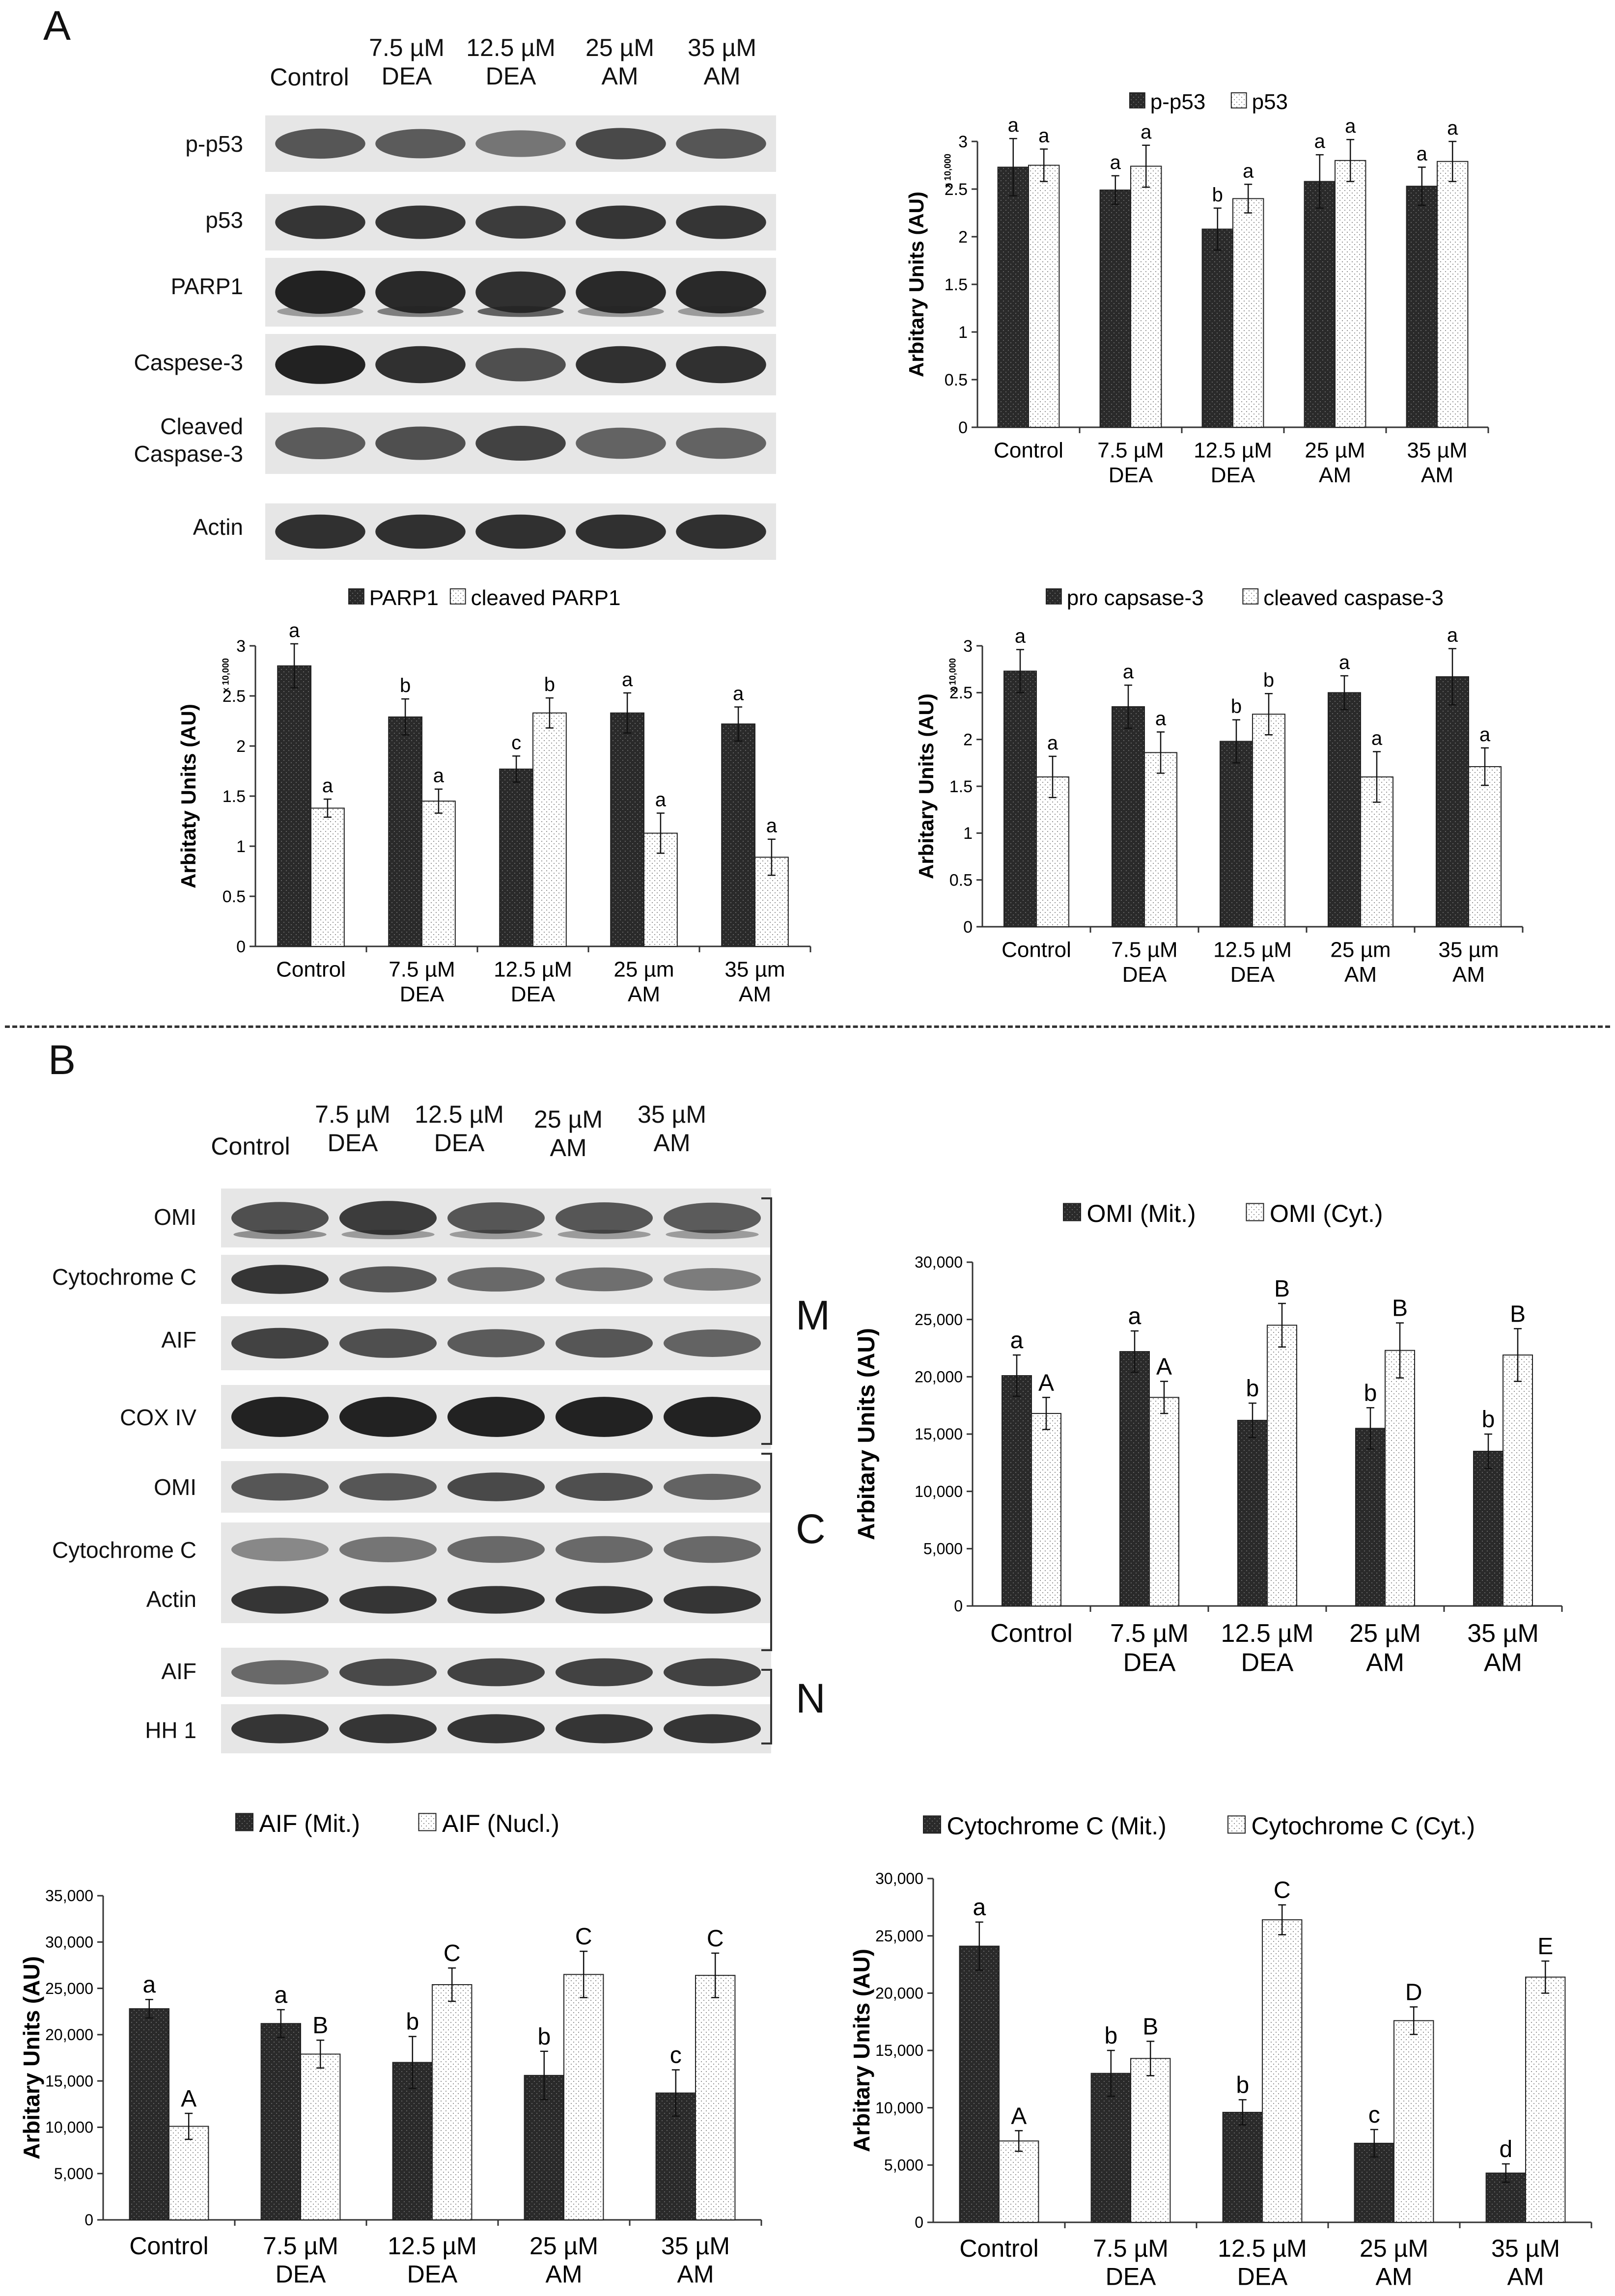  I want to click on blot-cytochrome-c-5-strip, so click(496, 1549).